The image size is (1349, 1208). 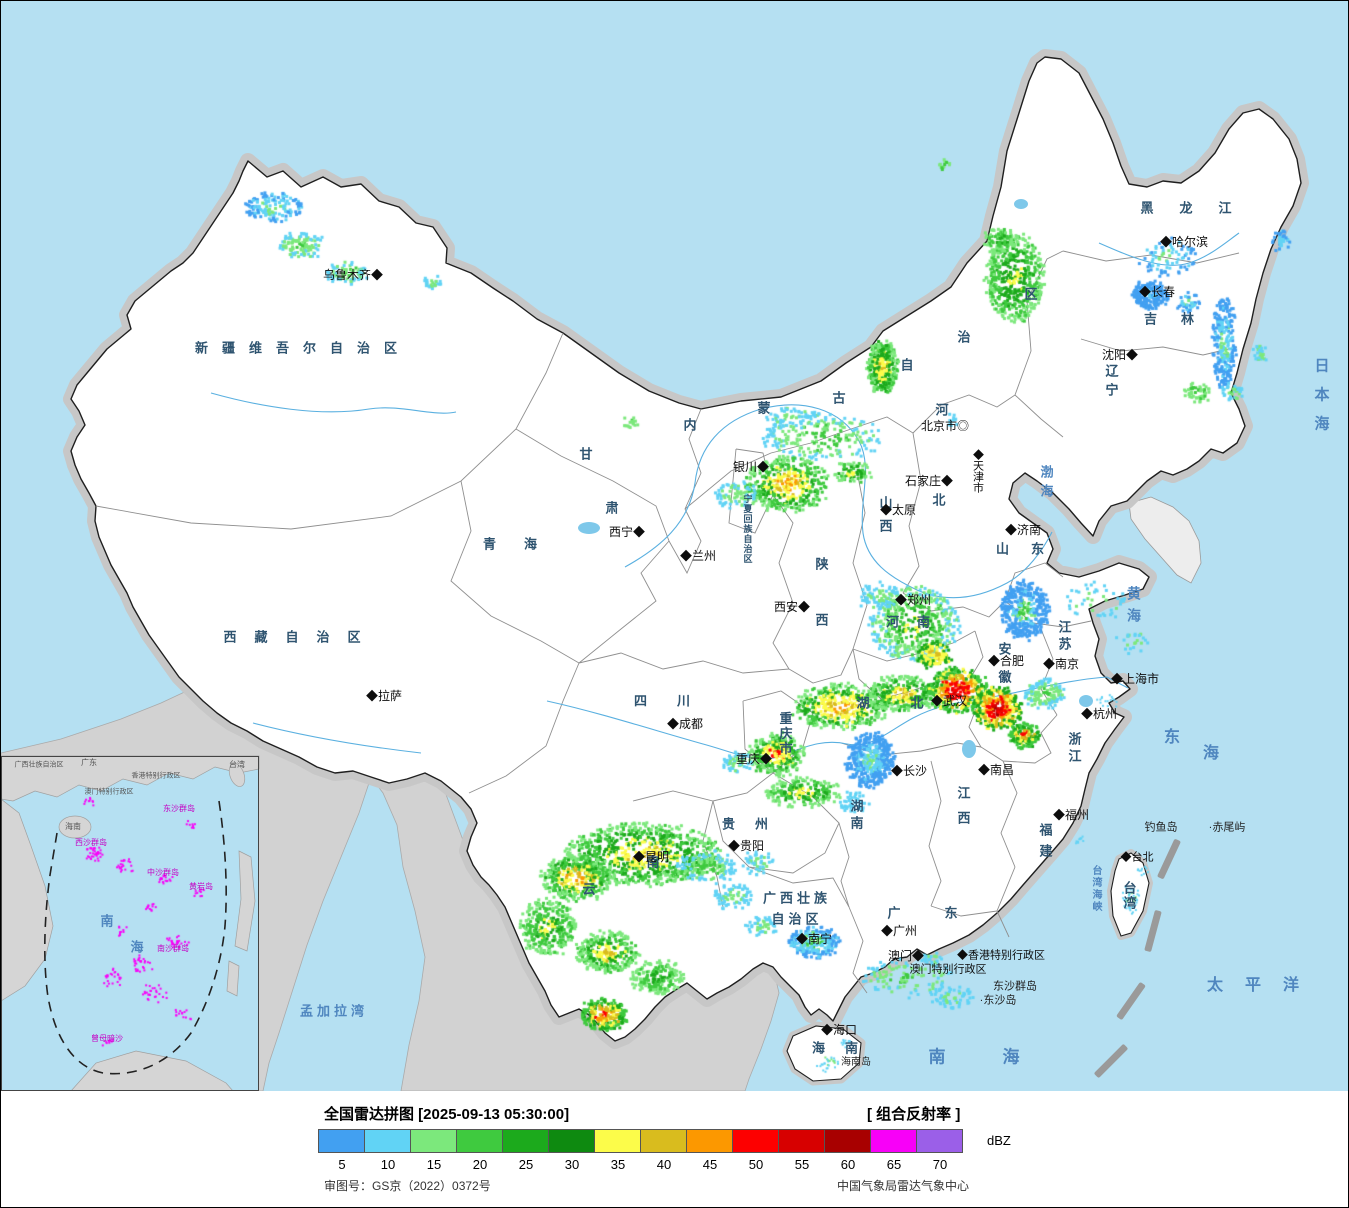 What do you see at coordinates (612, 508) in the screenshot?
I see `province-label: 肃` at bounding box center [612, 508].